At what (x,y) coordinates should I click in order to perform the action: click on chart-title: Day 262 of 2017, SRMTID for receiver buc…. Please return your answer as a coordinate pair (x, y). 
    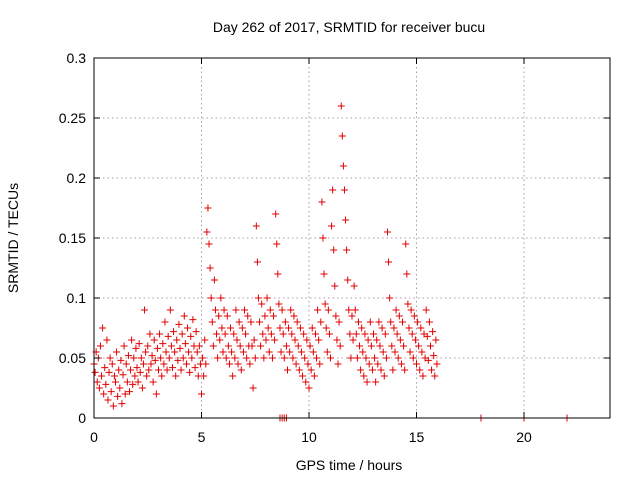
    Looking at the image, I should click on (349, 27).